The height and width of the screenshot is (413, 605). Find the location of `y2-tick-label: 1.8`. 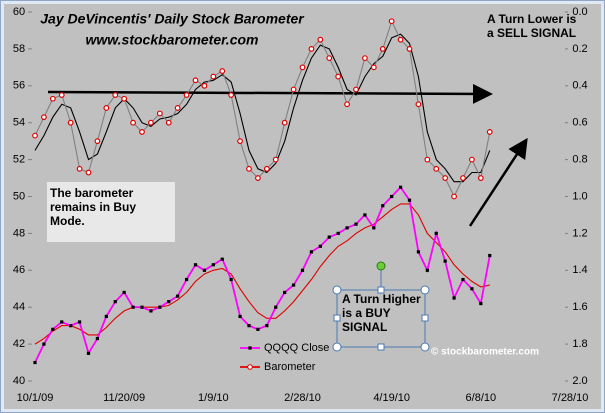

y2-tick-label: 1.8 is located at coordinates (579, 344).